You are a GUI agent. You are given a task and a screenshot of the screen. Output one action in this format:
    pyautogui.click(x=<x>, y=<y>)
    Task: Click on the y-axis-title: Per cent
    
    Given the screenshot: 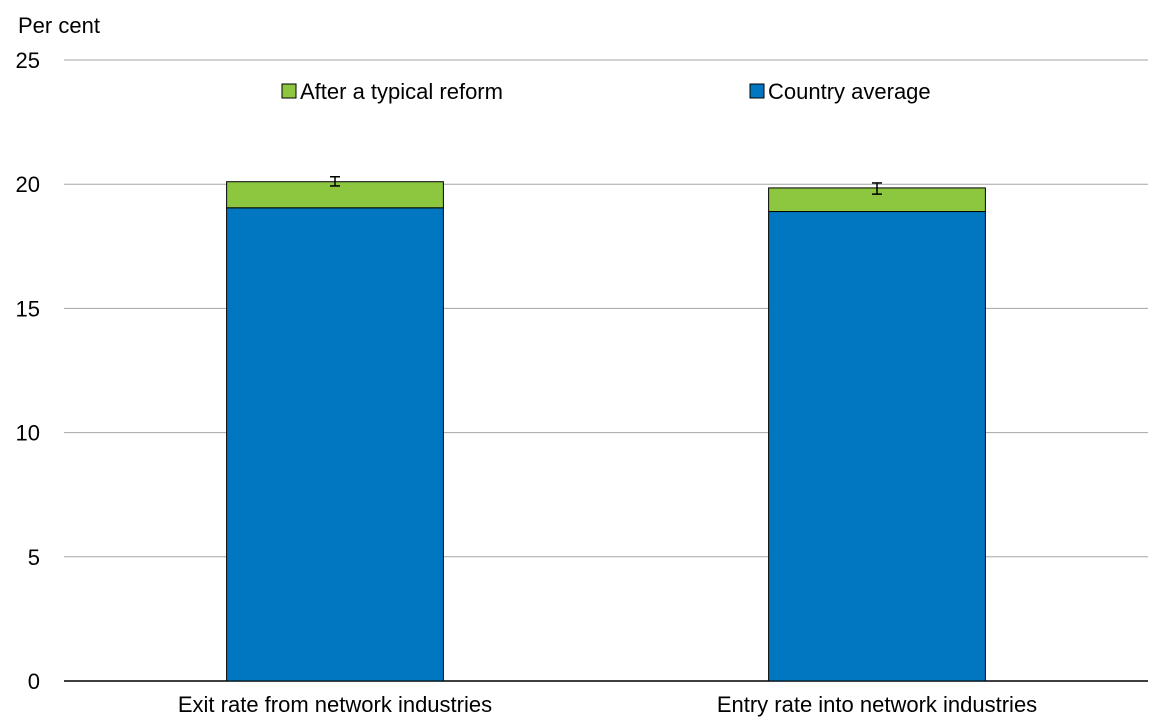 What is the action you would take?
    pyautogui.click(x=59, y=25)
    